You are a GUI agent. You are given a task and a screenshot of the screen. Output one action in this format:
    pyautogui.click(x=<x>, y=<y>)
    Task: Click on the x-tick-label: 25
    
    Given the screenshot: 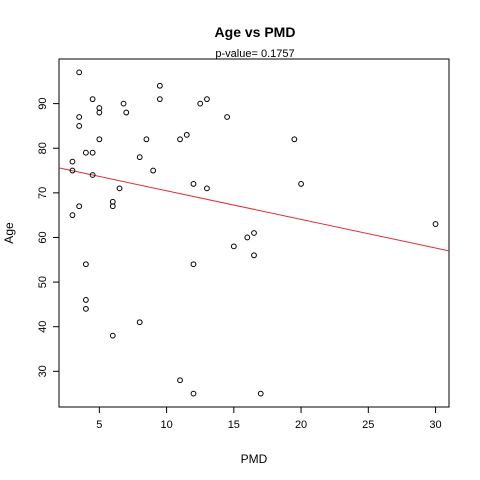 What is the action you would take?
    pyautogui.click(x=368, y=425)
    